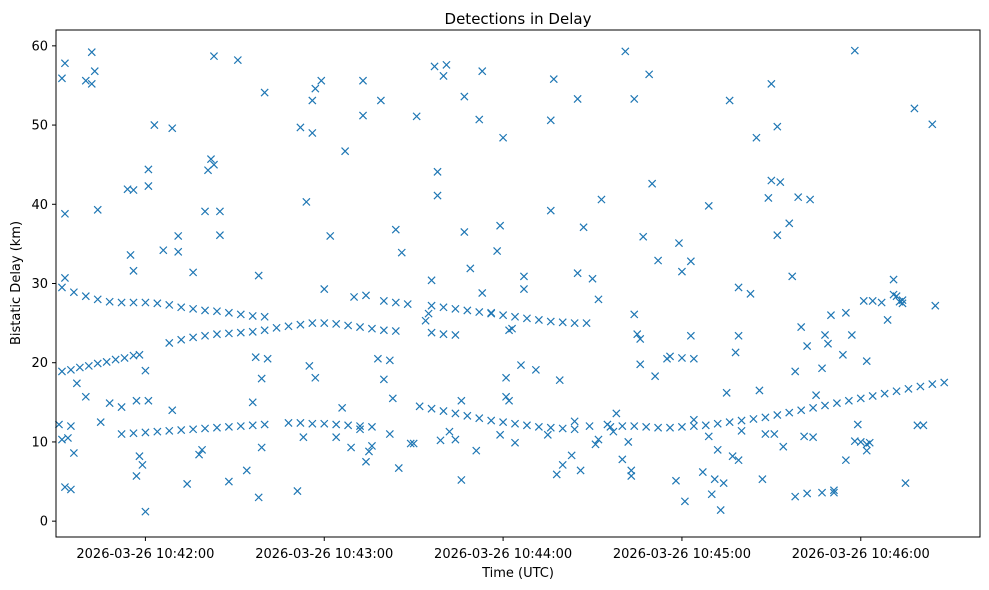 This screenshot has width=989, height=590. Describe the element at coordinates (39, 205) in the screenshot. I see `y-tick-label: 40` at that location.